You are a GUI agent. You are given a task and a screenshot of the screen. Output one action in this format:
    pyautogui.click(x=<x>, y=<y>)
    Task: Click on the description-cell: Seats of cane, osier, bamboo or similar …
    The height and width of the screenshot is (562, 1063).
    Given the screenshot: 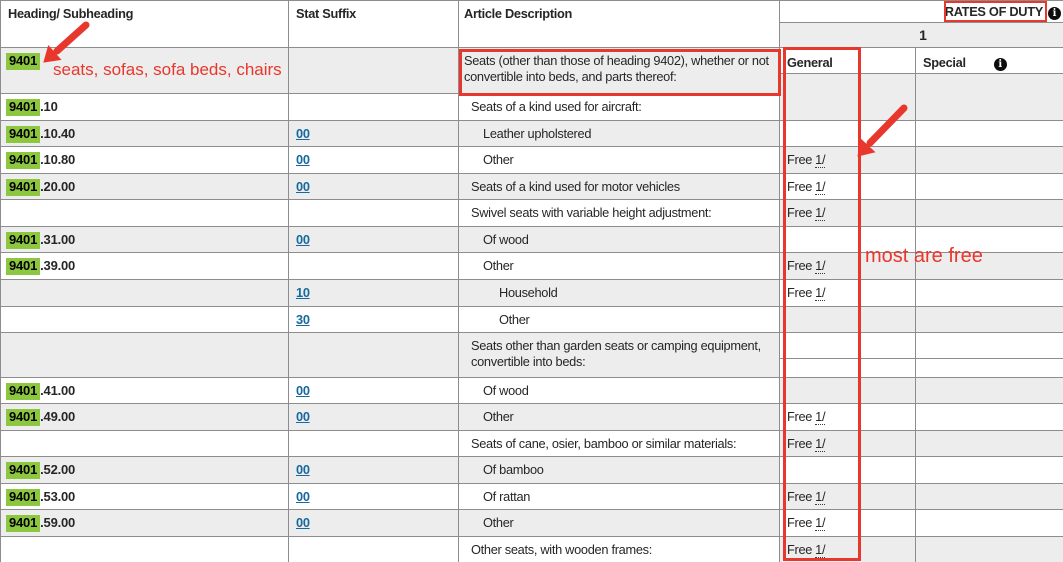 What is the action you would take?
    pyautogui.click(x=619, y=443)
    